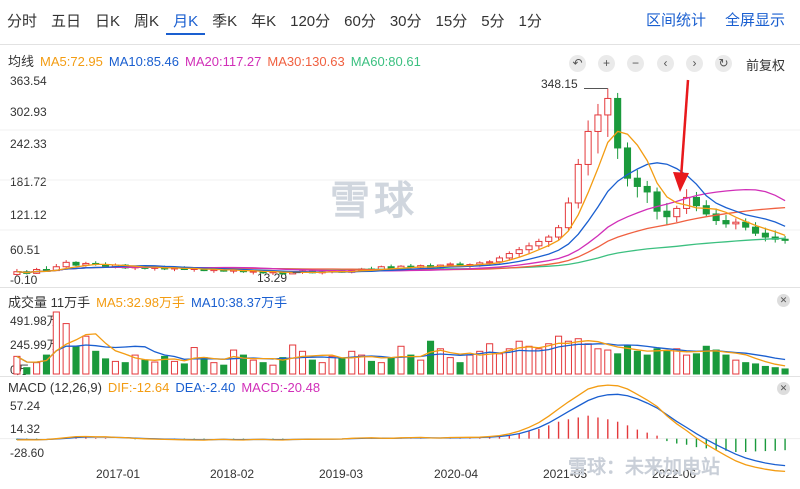  What do you see at coordinates (360, 21) in the screenshot?
I see `tab-8: 60分` at bounding box center [360, 21].